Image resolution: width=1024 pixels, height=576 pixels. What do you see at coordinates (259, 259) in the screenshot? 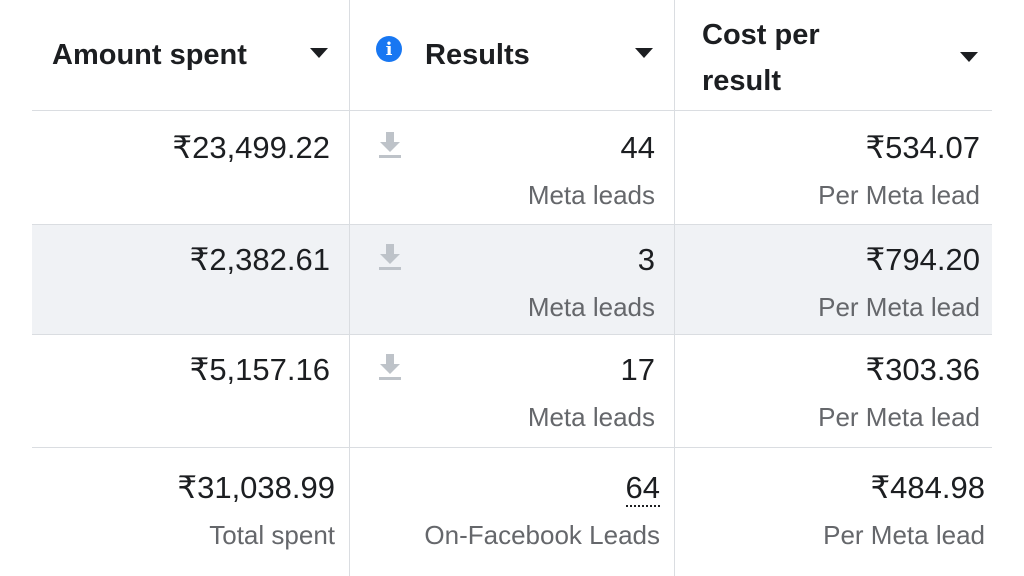
I see `amount-spent-value: ₹2,382.61` at bounding box center [259, 259].